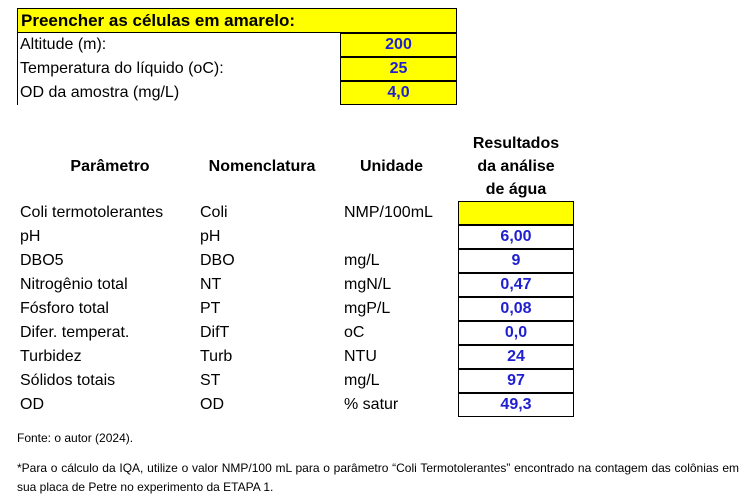 The width and height of the screenshot is (747, 503). Describe the element at coordinates (516, 237) in the screenshot. I see `result-cell: 6,00` at that location.